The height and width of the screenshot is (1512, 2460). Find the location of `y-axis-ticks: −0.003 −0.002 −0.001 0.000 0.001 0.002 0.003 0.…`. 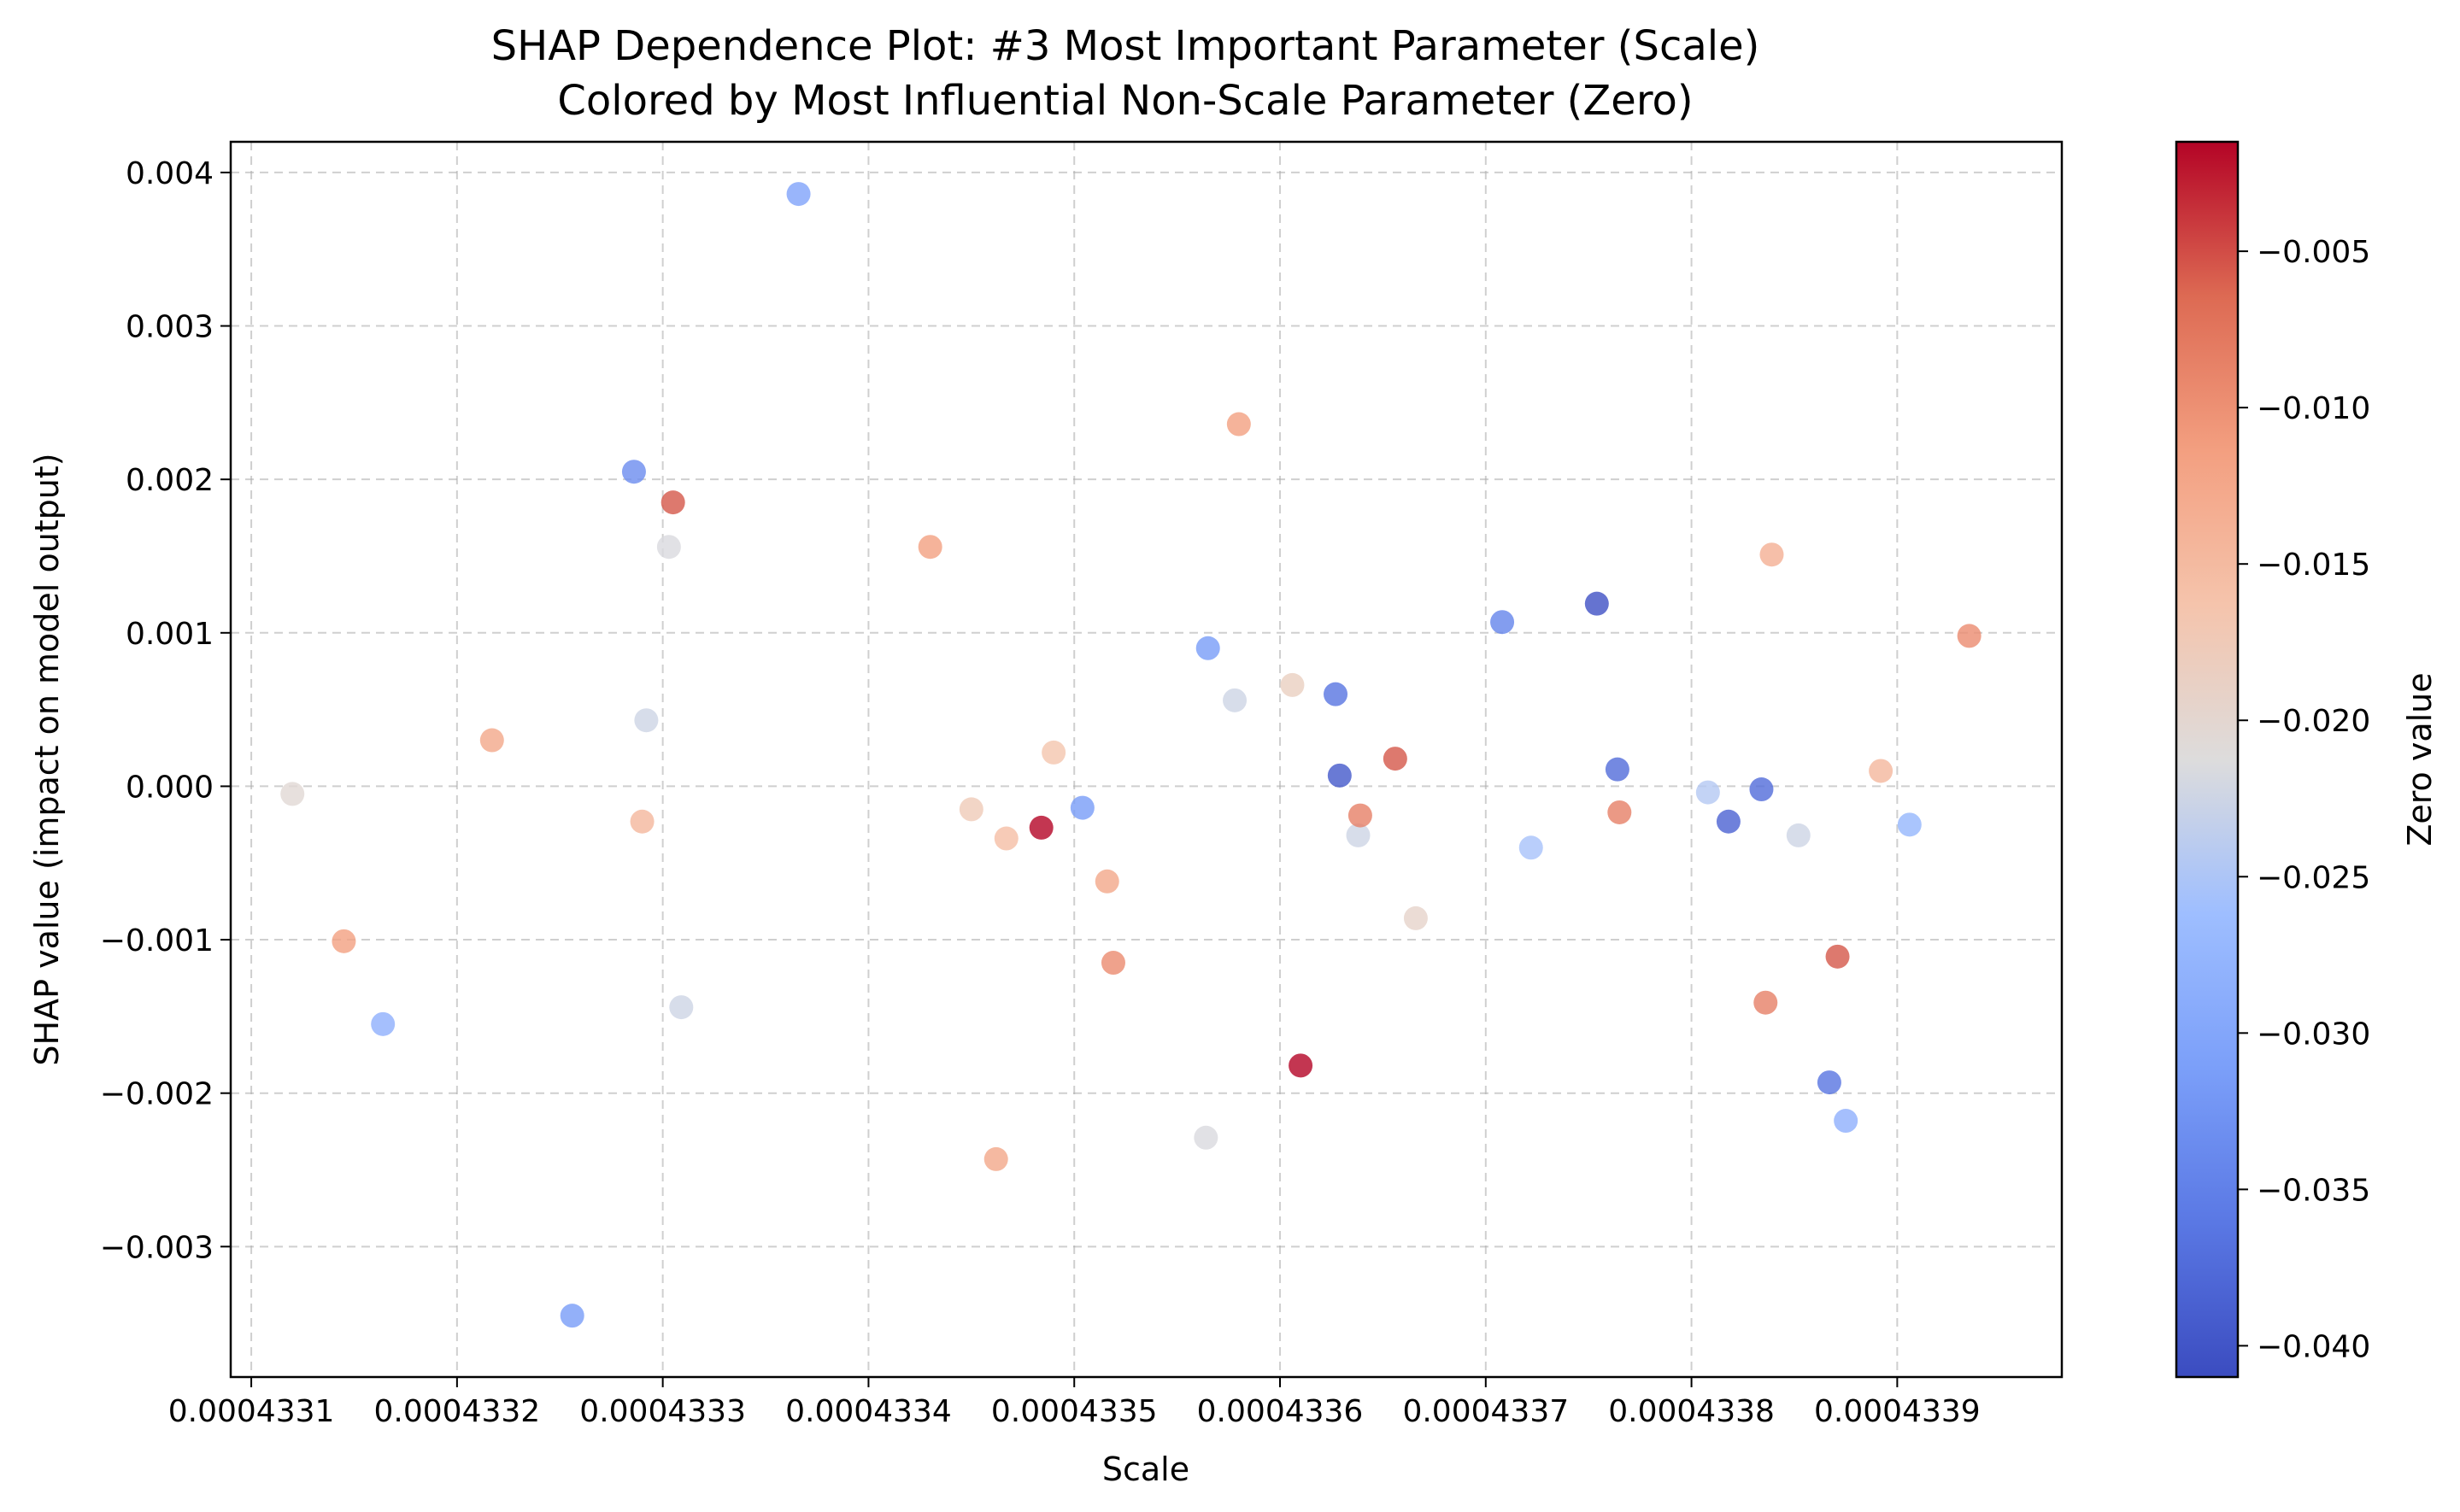

y-axis-ticks: −0.003 −0.002 −0.001 0.000 0.001 0.002 0.003 0.… is located at coordinates (165, 710).